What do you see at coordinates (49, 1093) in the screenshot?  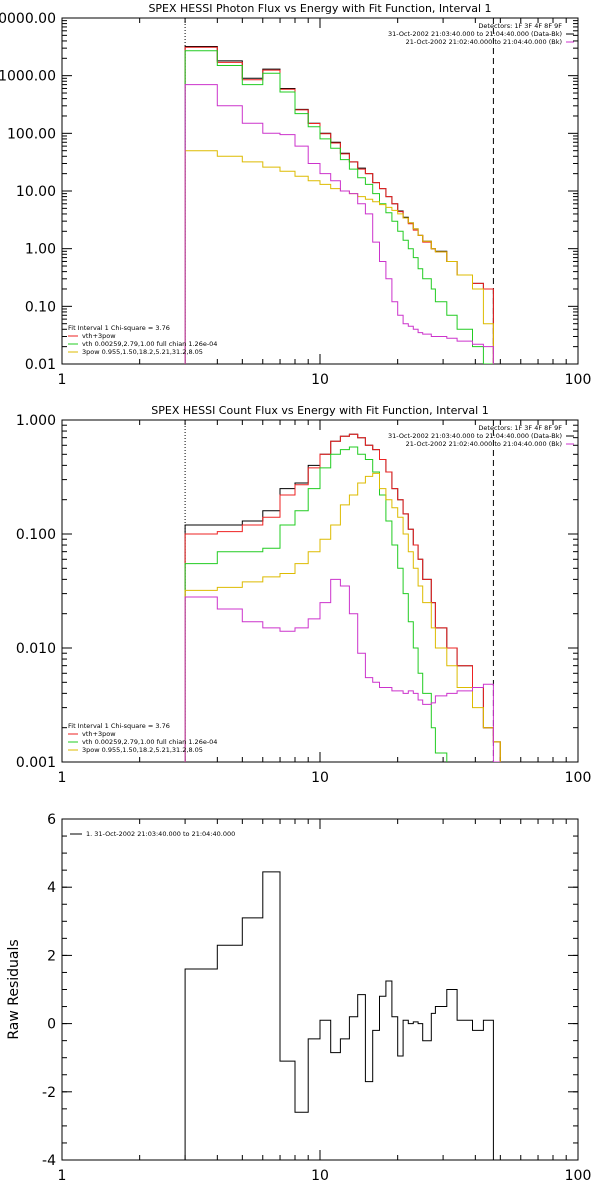 I see `y-tick-label: -2` at bounding box center [49, 1093].